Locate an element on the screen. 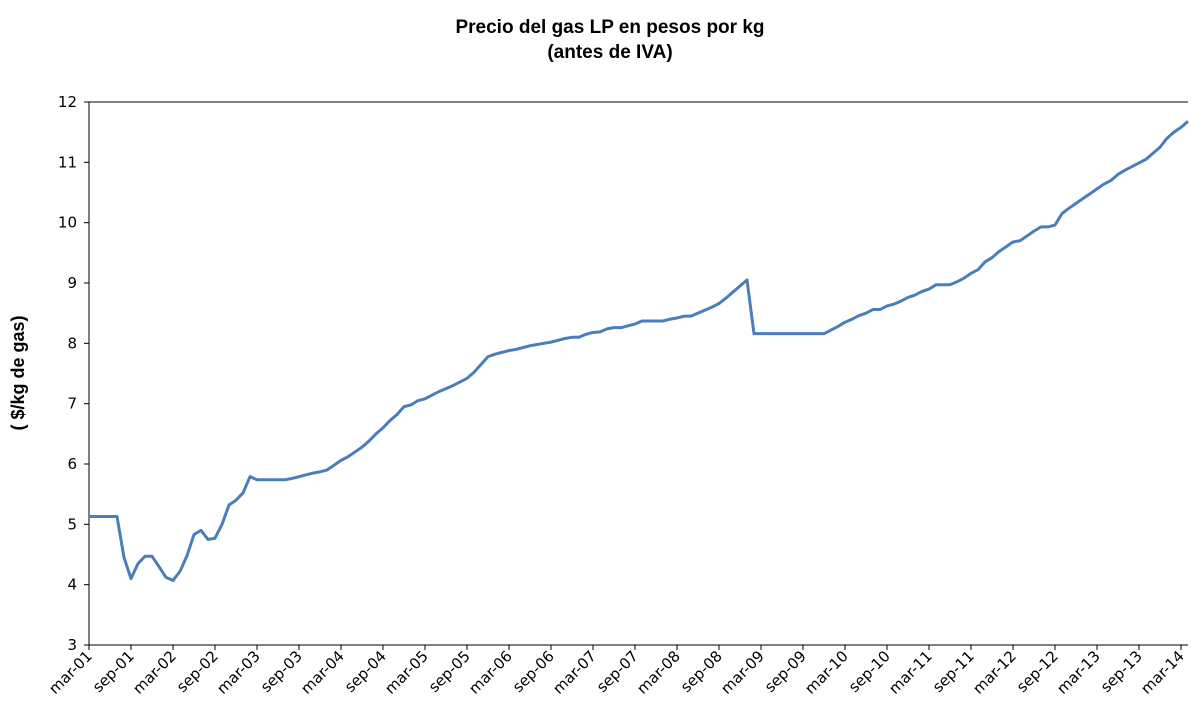 The image size is (1191, 728). x-tick-label: mar-07 is located at coordinates (574, 672).